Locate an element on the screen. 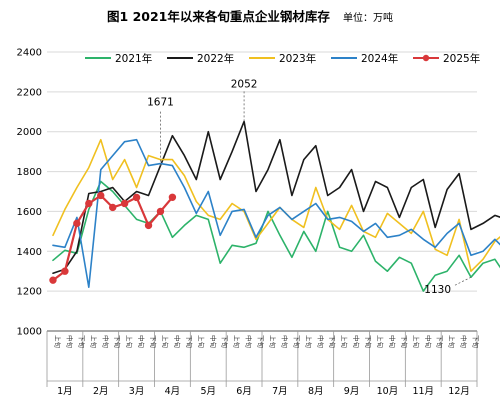  y-tick-label: 1800 is located at coordinates (29, 172).